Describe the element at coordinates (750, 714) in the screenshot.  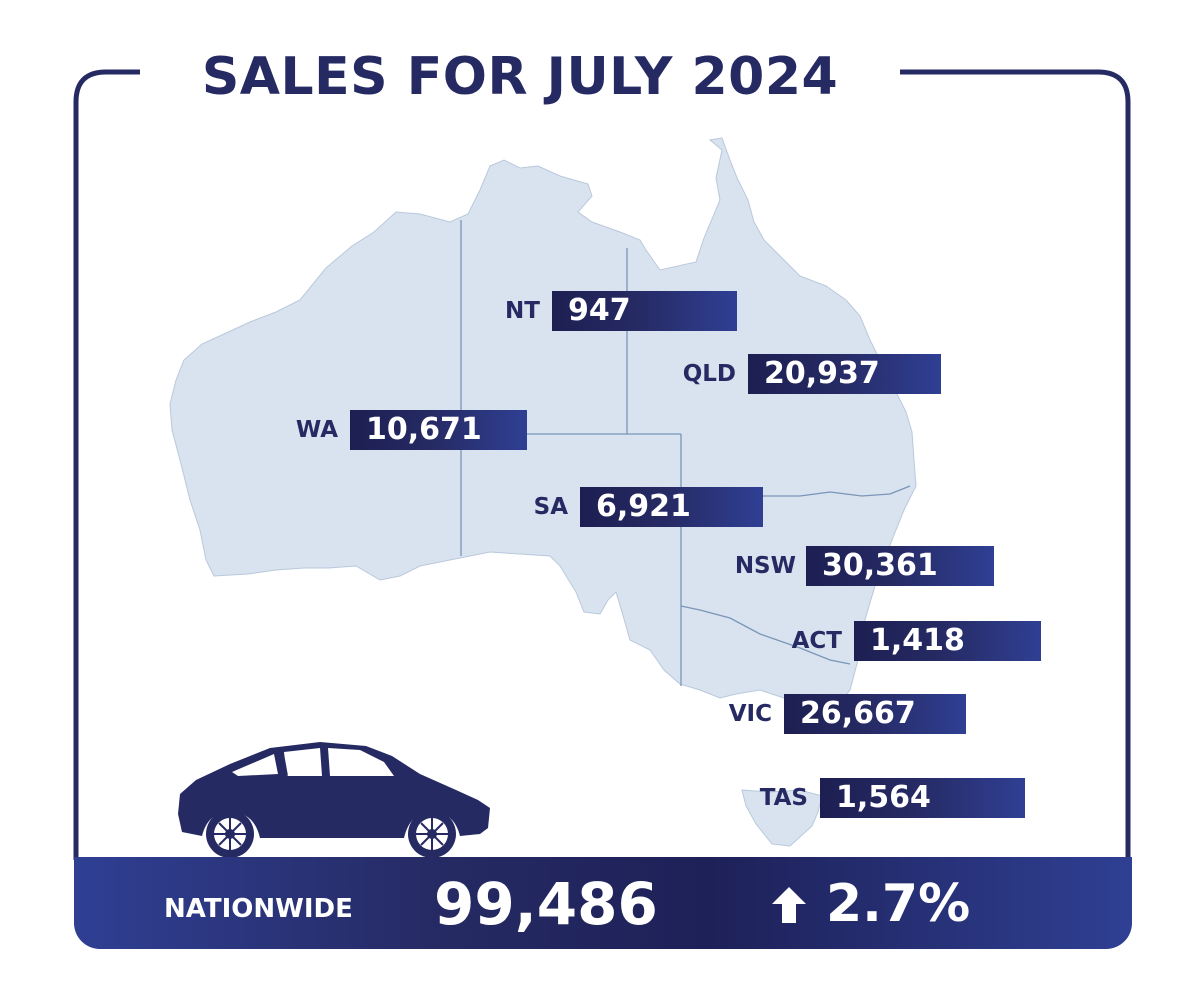
I see `state-label-vic: VIC` at that location.